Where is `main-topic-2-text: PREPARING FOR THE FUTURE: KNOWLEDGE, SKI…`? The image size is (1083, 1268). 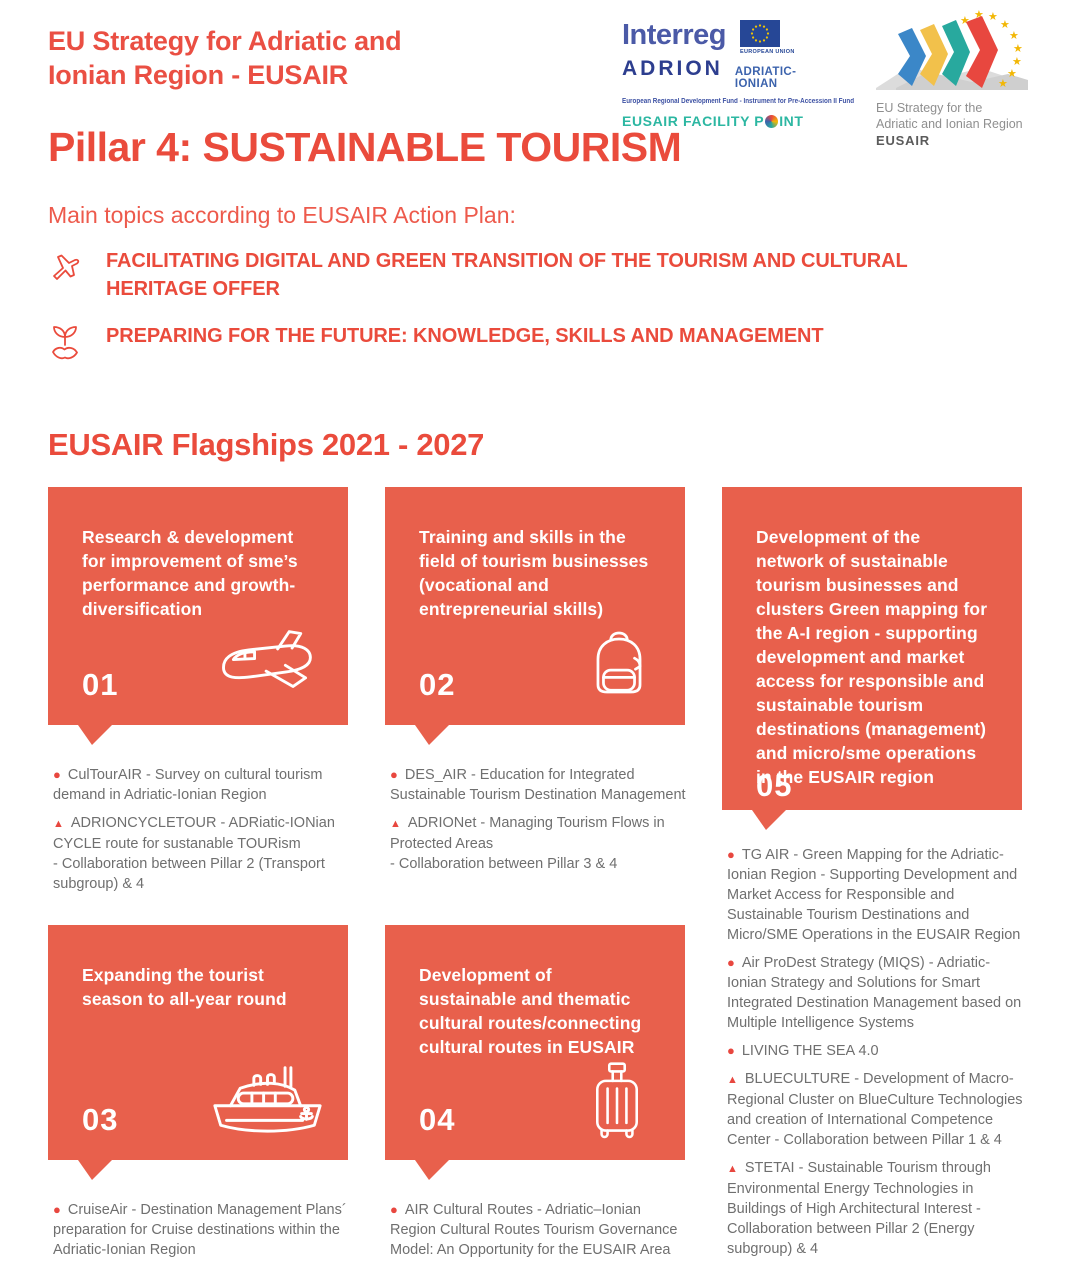
main-topic-2-text: PREPARING FOR THE FUTURE: KNOWLEDGE, SKI… is located at coordinates (465, 336).